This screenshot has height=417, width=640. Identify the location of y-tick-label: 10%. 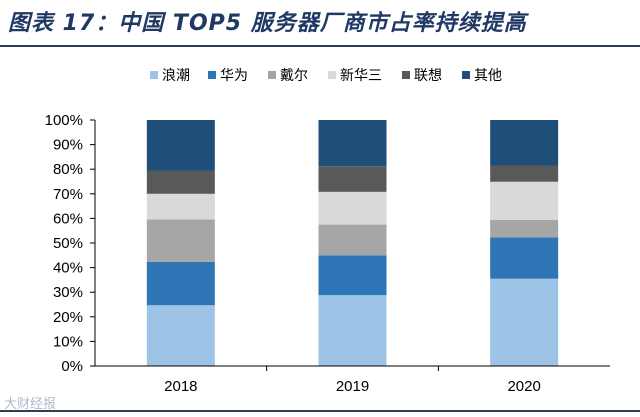
(68, 341).